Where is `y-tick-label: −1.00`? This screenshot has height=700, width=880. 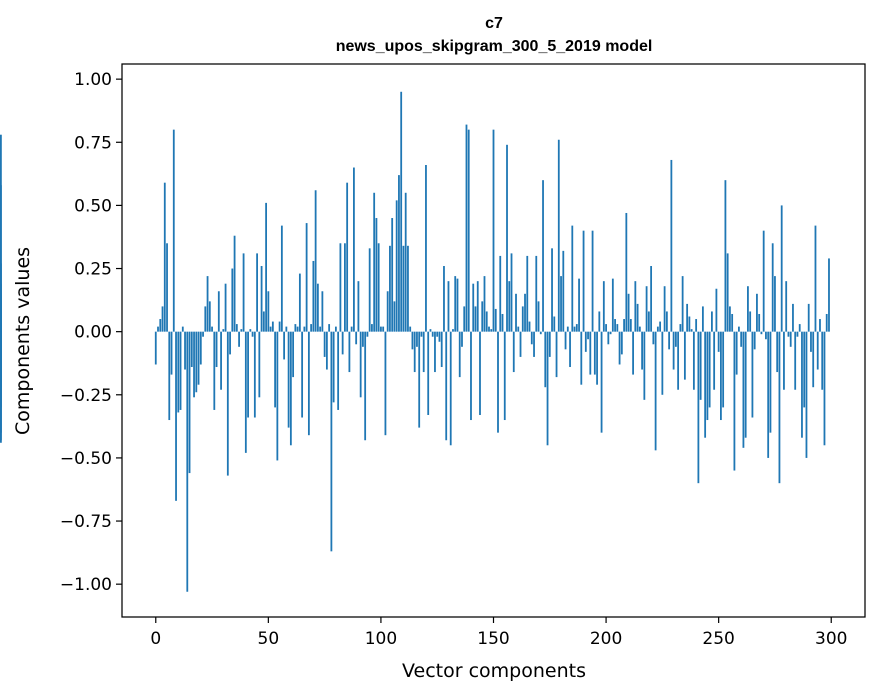
y-tick-label: −1.00 is located at coordinates (86, 585).